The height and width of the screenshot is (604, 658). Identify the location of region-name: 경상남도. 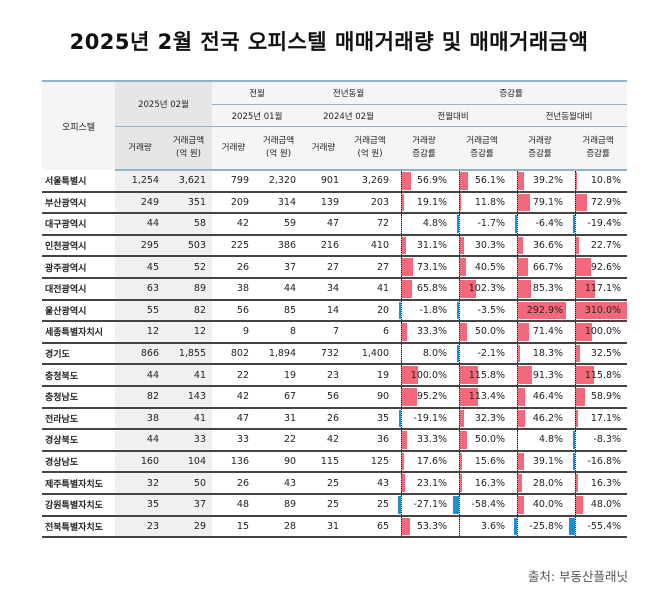
(78, 462).